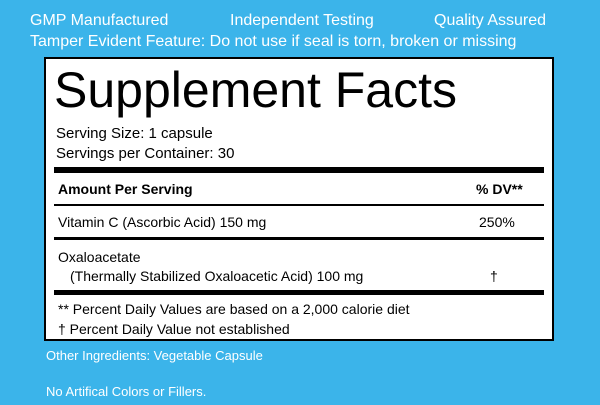 Image resolution: width=600 pixels, height=405 pixels. What do you see at coordinates (162, 222) in the screenshot?
I see `ingredient: Vitamin C (Ascorbic Acid) 150 mg` at bounding box center [162, 222].